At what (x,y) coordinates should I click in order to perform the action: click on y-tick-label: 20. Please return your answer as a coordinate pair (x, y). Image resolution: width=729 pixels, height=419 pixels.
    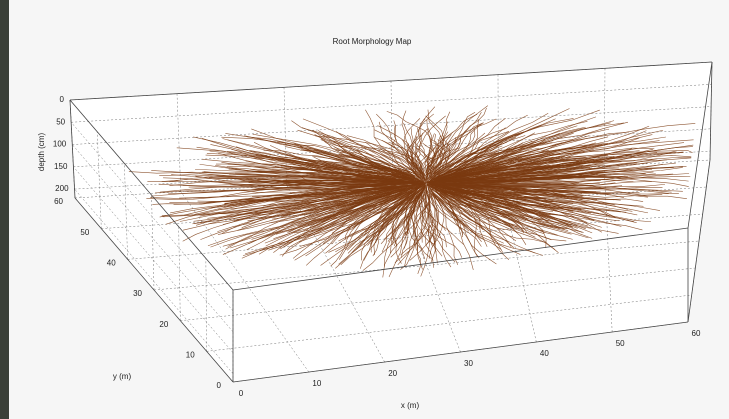
    Looking at the image, I should click on (163, 324).